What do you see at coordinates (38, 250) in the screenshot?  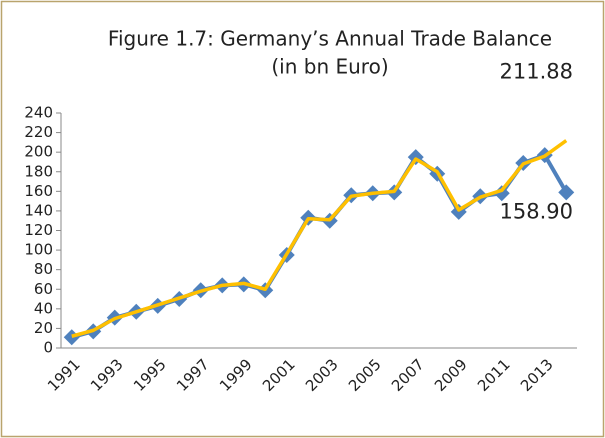 I see `y-tick-label: 100` at bounding box center [38, 250].